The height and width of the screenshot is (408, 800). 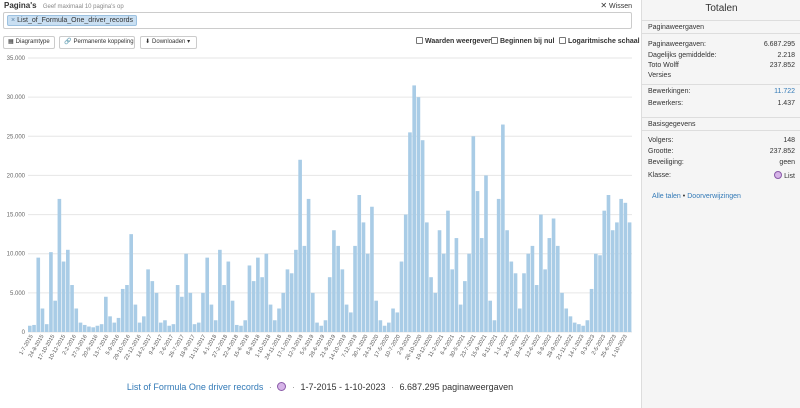 What do you see at coordinates (317, 20) in the screenshot?
I see `pages-select-input: × List_of_Formula_One_driver_records` at bounding box center [317, 20].